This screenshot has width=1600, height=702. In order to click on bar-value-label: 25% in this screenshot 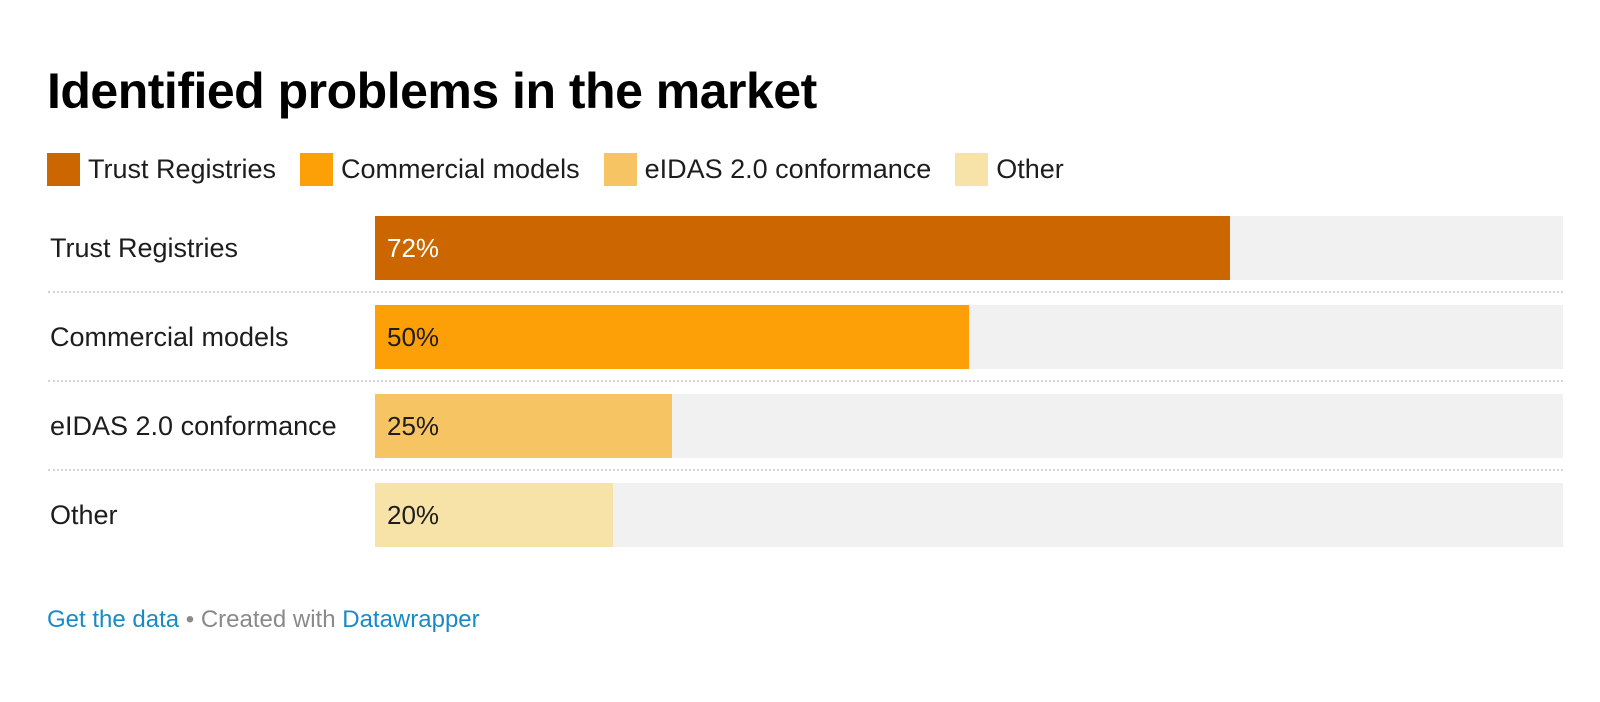, I will do `click(413, 426)`.